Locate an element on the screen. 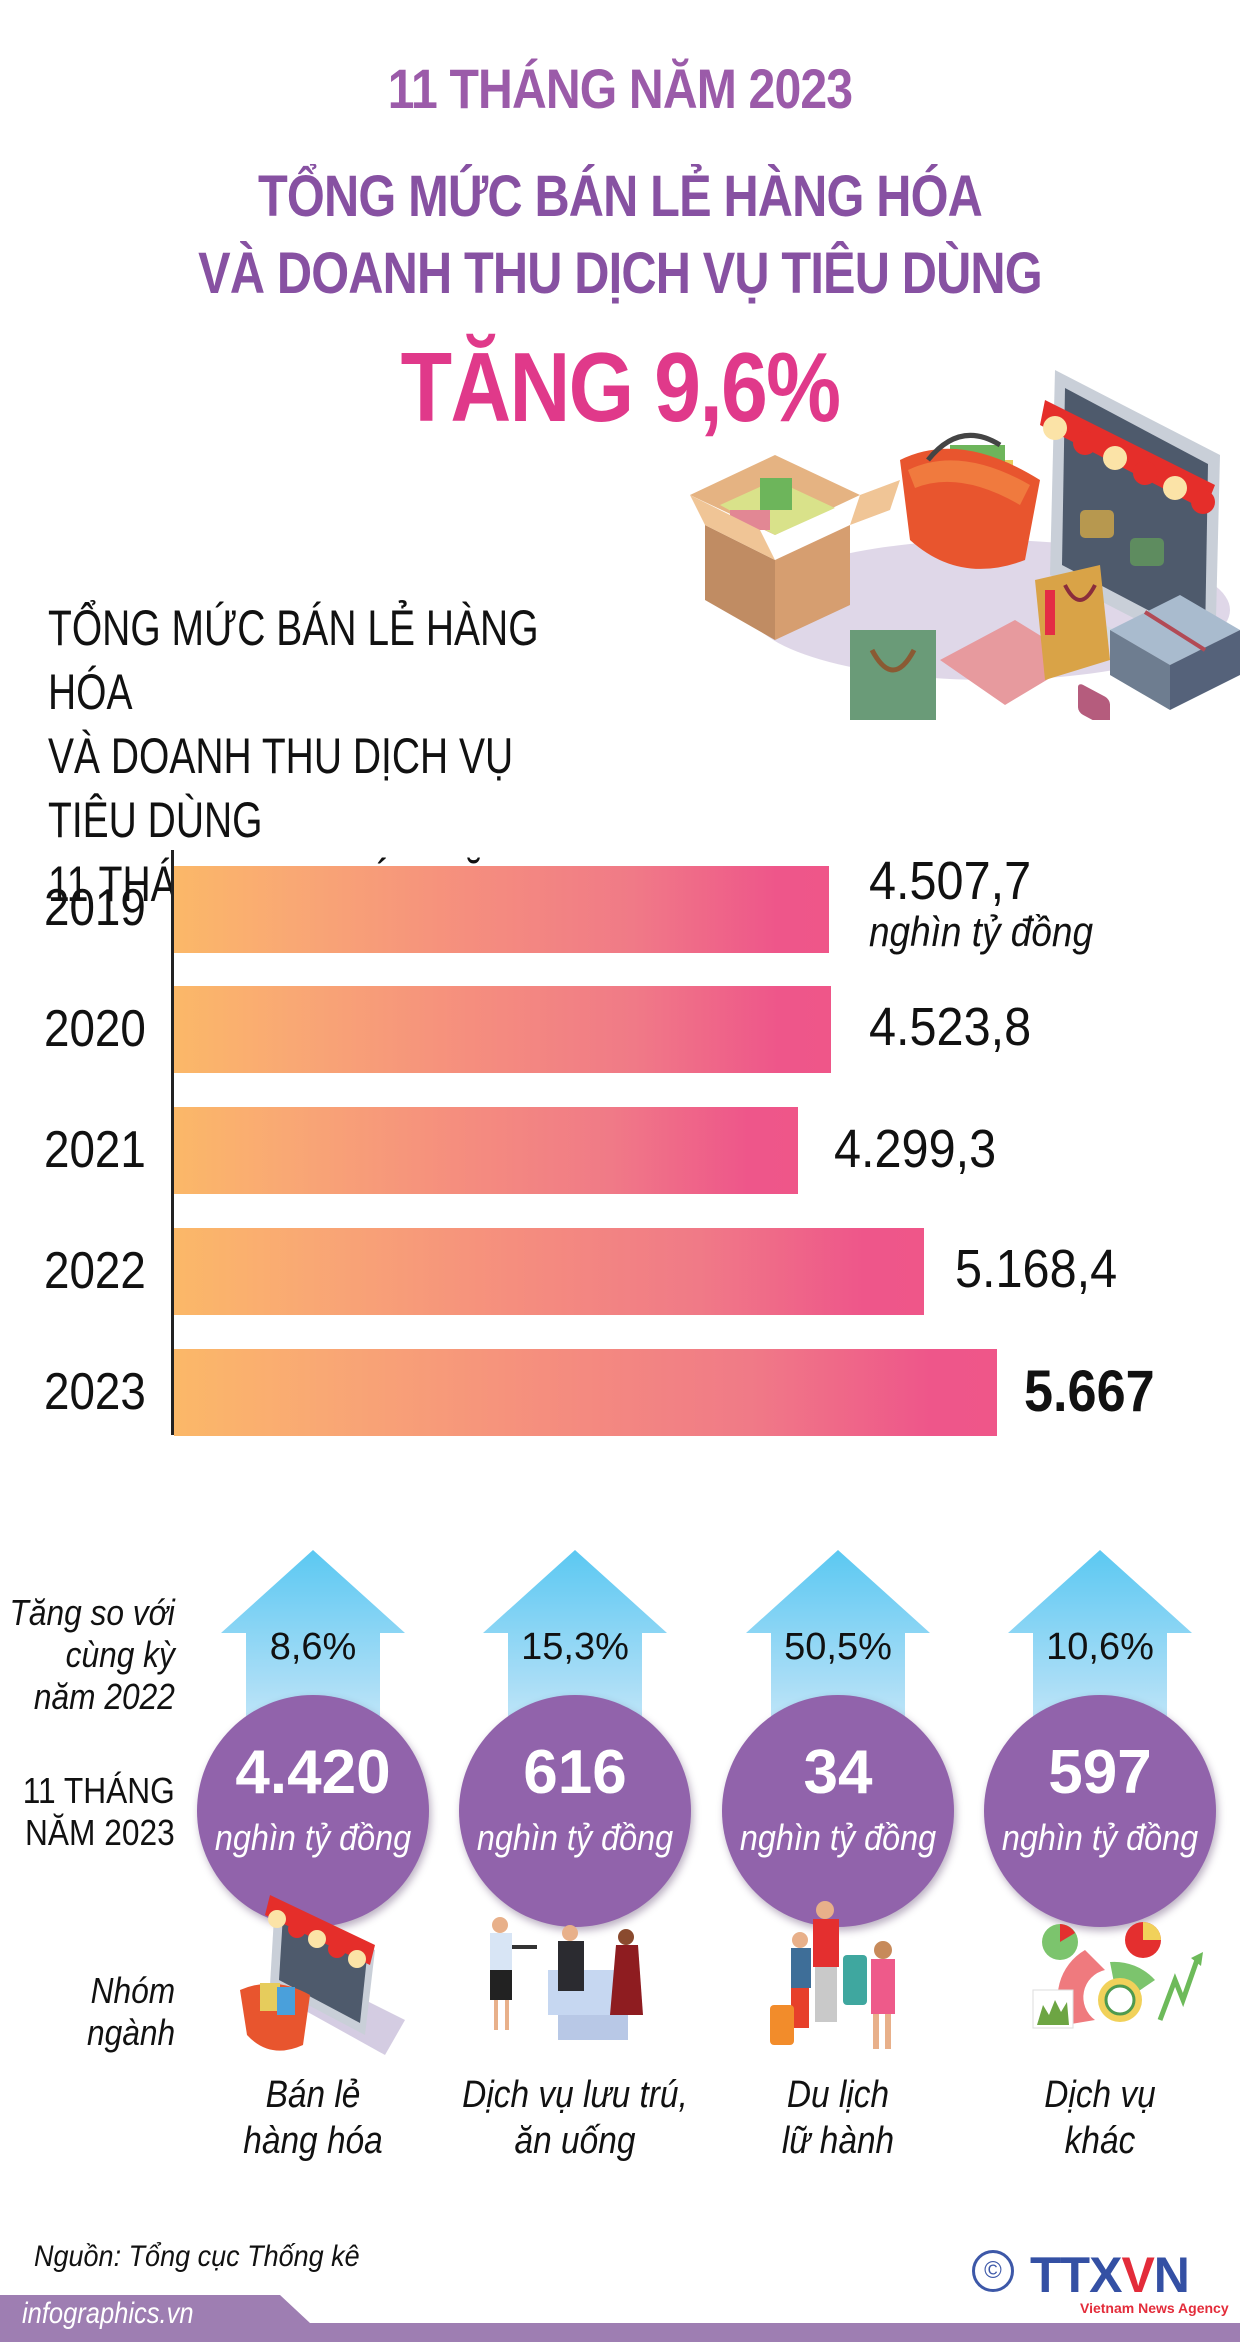  restaurant-icon is located at coordinates (566, 1978).